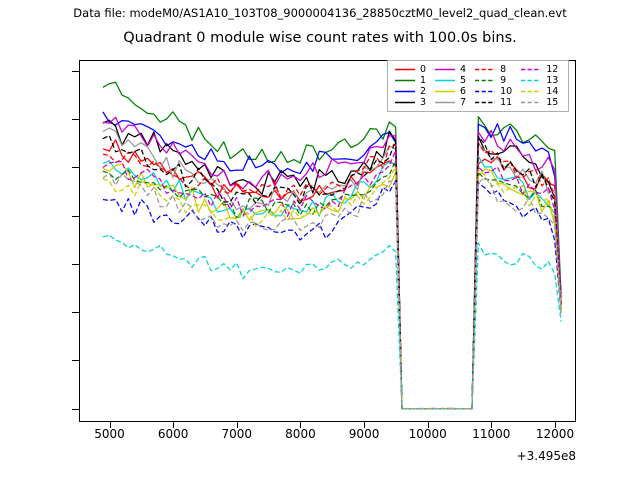  What do you see at coordinates (423, 91) in the screenshot?
I see `legend-label-2: 2` at bounding box center [423, 91].